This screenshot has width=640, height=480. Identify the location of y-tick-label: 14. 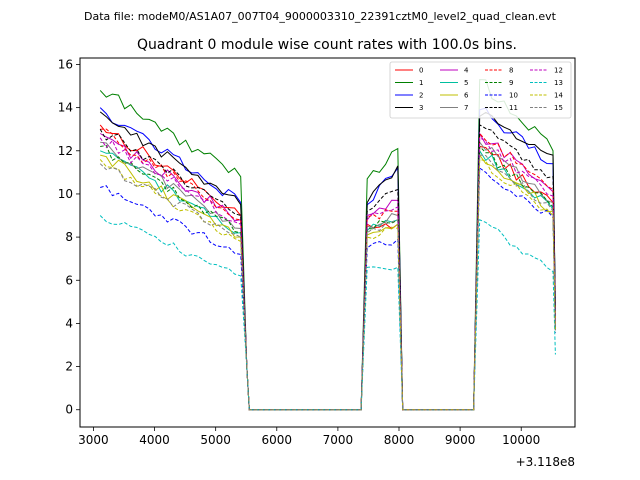
(65, 108).